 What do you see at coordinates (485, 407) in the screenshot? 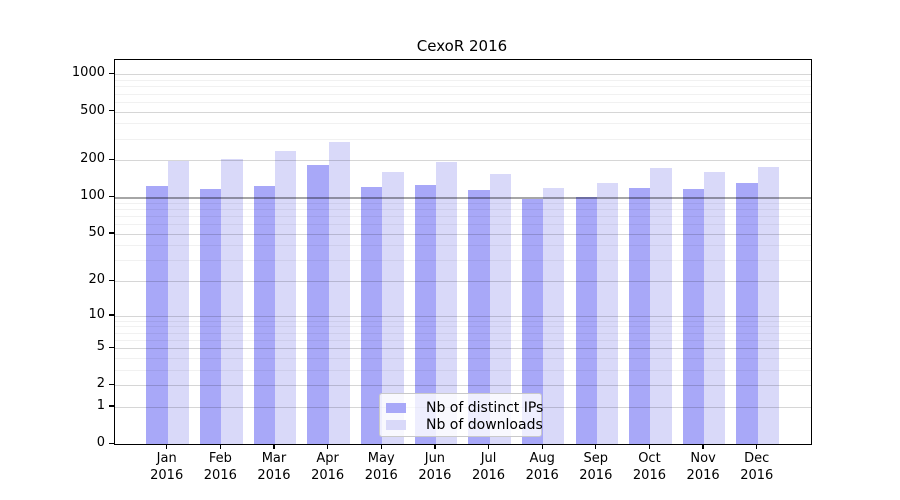
I see `legend-label-distinct-ips: Nb of distinct IPs` at bounding box center [485, 407].